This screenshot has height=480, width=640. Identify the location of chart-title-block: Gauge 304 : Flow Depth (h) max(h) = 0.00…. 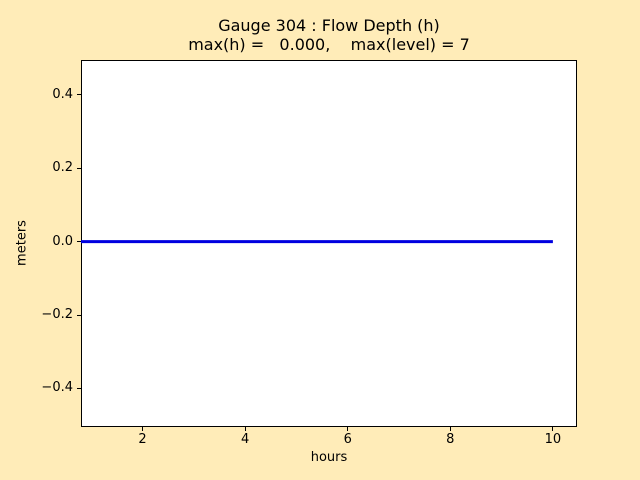
(329, 35).